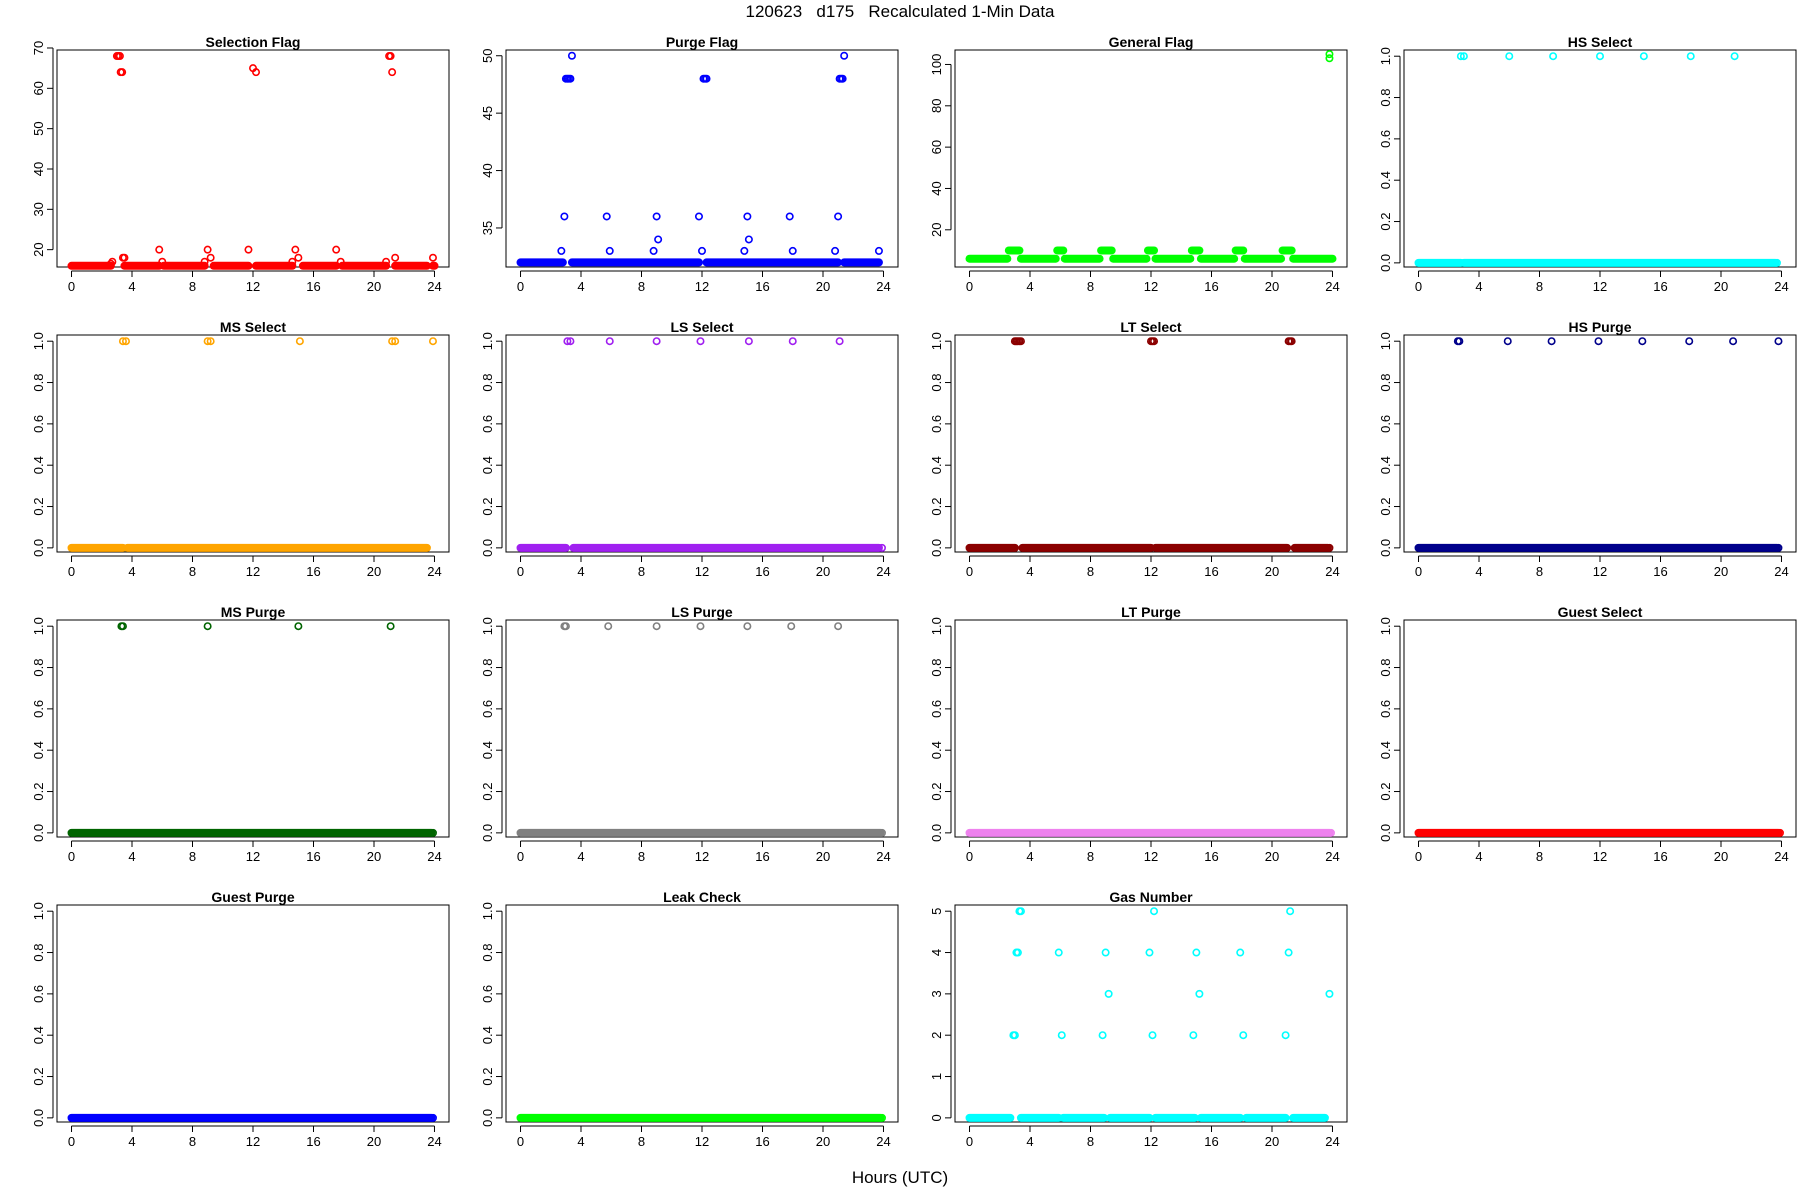 The image size is (1800, 1200). Describe the element at coordinates (1151, 897) in the screenshot. I see `panel-title: Gas Number` at that location.